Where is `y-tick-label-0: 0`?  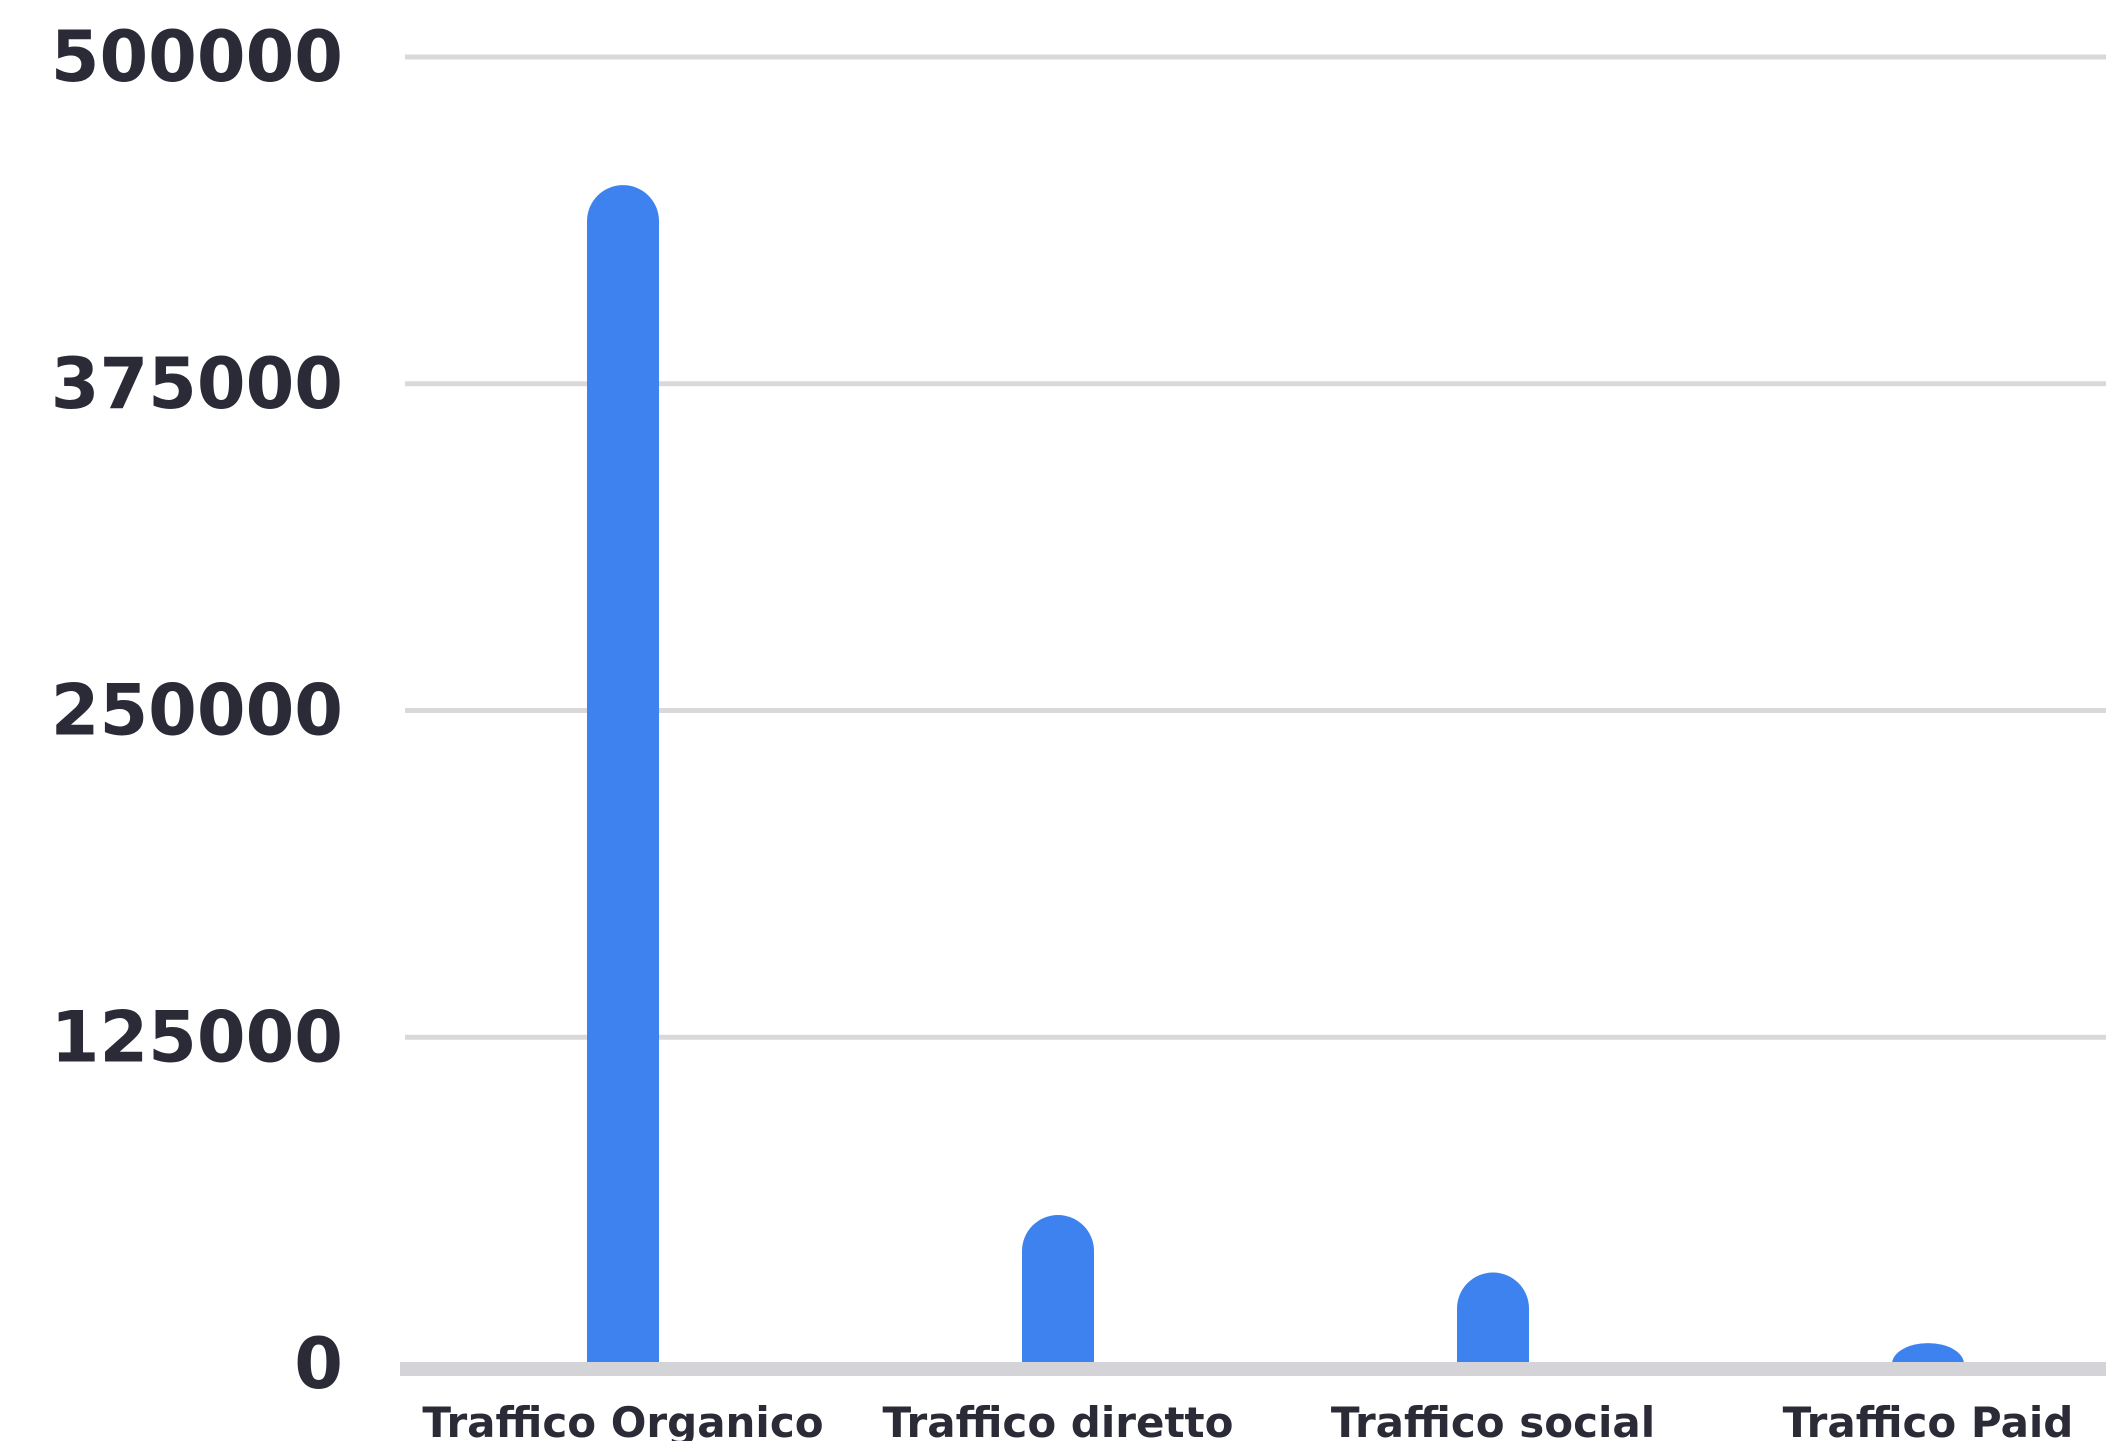
y-tick-label-0: 0 is located at coordinates (318, 1364).